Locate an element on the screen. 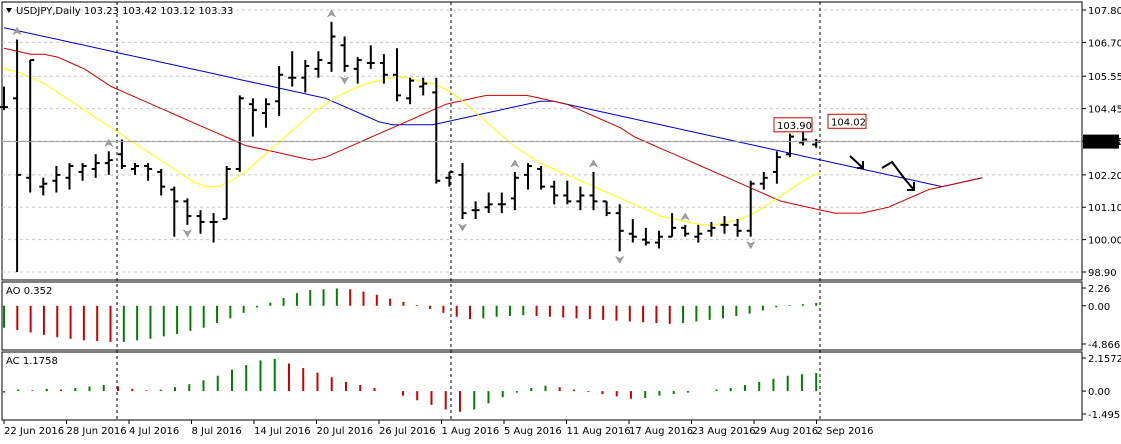  current-price-badge is located at coordinates (1101, 141).